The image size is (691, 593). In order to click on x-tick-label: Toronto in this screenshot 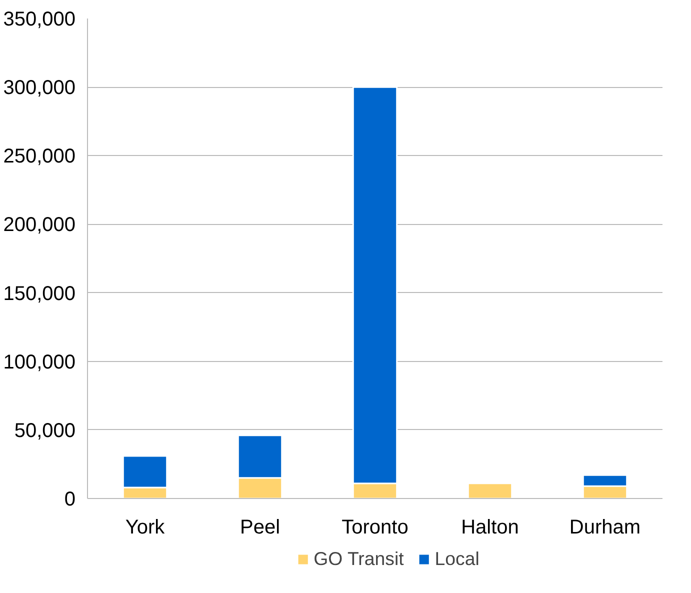, I will do `click(375, 527)`.